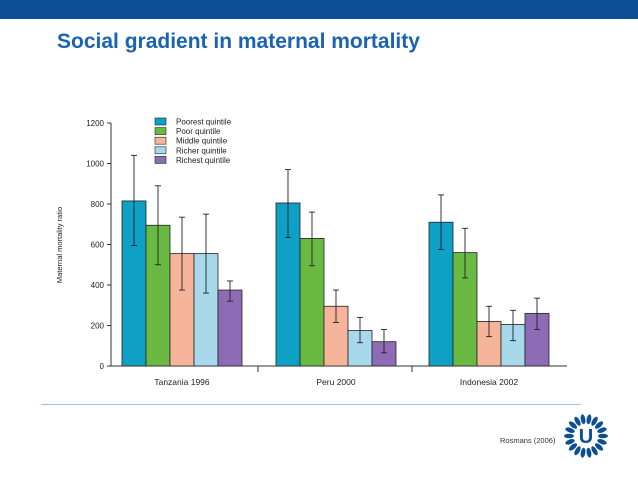 Image resolution: width=638 pixels, height=479 pixels. What do you see at coordinates (59, 245) in the screenshot?
I see `y-axis-label: Maternal mortality ratio` at bounding box center [59, 245].